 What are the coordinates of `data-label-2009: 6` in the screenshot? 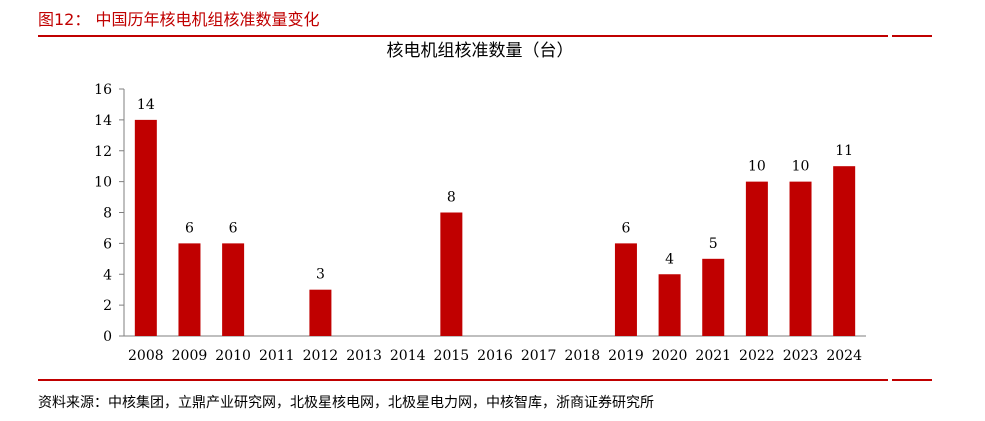 It's located at (189, 228).